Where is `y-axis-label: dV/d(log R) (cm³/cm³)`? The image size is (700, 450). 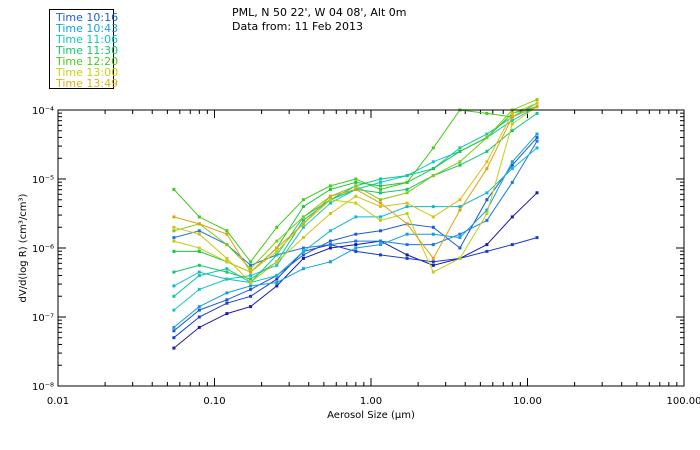 y-axis-label: dV/d(log R) (cm³/cm³) is located at coordinates (23, 247).